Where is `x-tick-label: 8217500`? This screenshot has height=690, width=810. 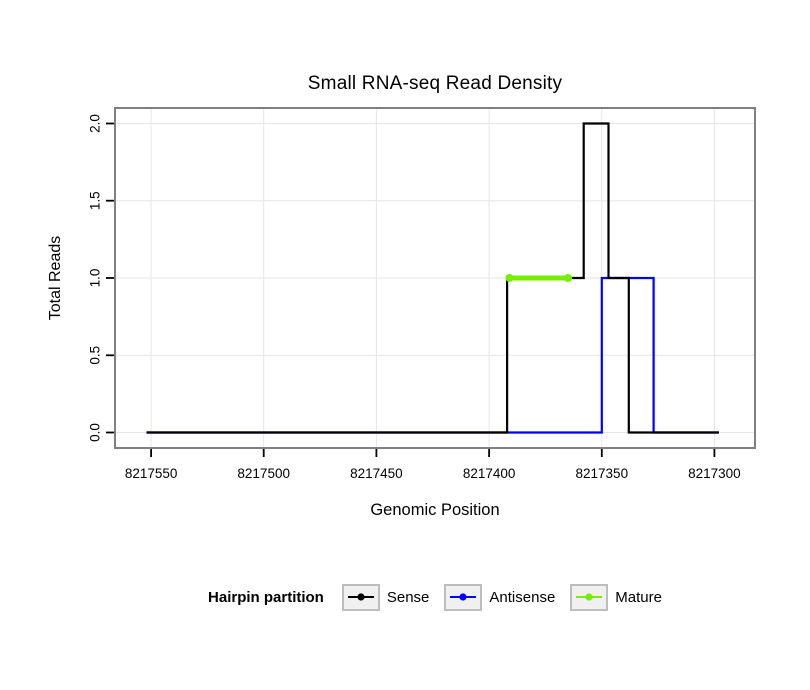
x-tick-label: 8217500 is located at coordinates (263, 473).